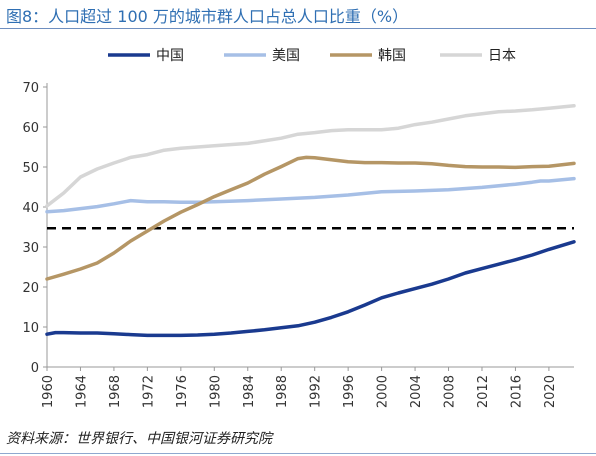  What do you see at coordinates (182, 391) in the screenshot?
I see `x-tick-label: 1976` at bounding box center [182, 391].